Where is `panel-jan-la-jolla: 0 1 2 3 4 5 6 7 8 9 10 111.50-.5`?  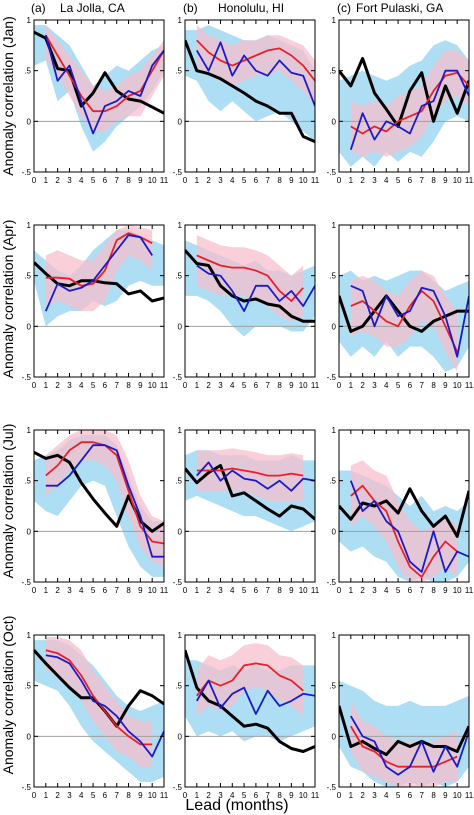 panel-jan-la-jolla: 0 1 2 3 4 5 6 7 8 9 10 111.50-.5 is located at coordinates (95, 100).